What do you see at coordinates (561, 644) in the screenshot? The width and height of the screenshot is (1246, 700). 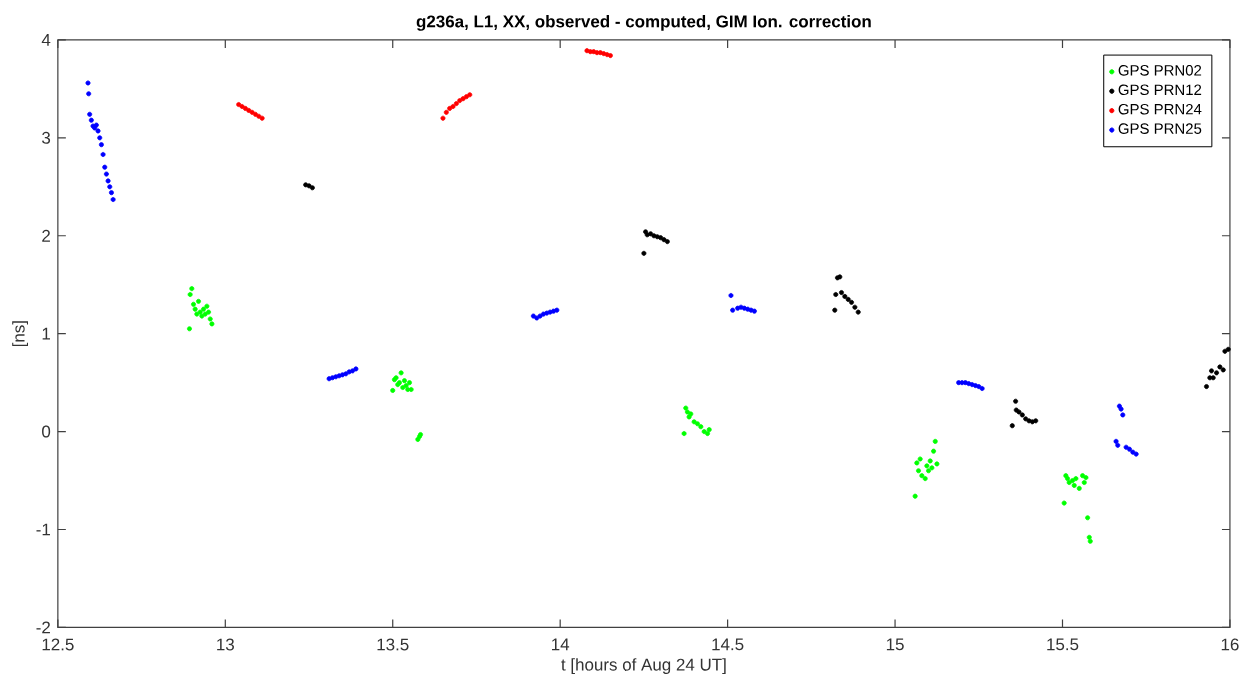 I see `x-tick-label: 14` at bounding box center [561, 644].